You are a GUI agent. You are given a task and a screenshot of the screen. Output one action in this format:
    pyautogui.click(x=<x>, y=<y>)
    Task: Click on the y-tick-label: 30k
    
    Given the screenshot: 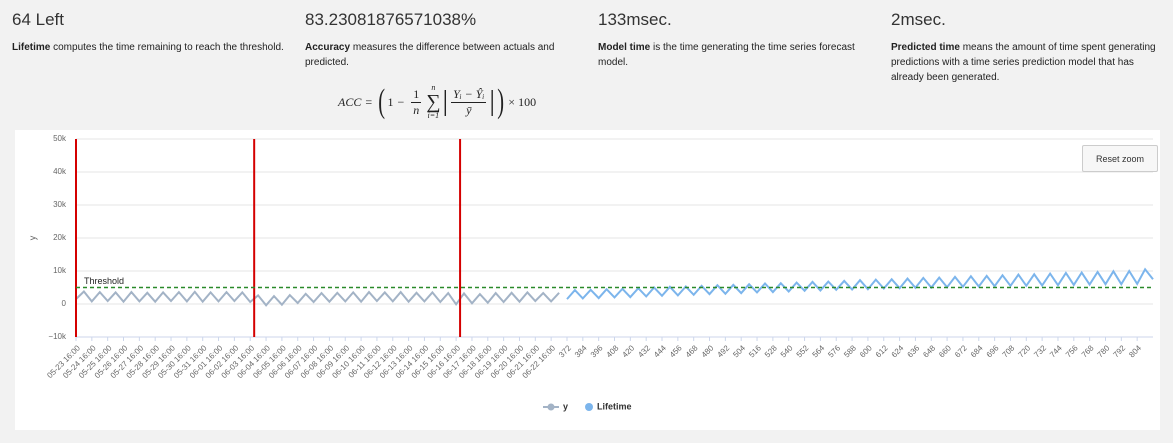 What is the action you would take?
    pyautogui.click(x=60, y=204)
    